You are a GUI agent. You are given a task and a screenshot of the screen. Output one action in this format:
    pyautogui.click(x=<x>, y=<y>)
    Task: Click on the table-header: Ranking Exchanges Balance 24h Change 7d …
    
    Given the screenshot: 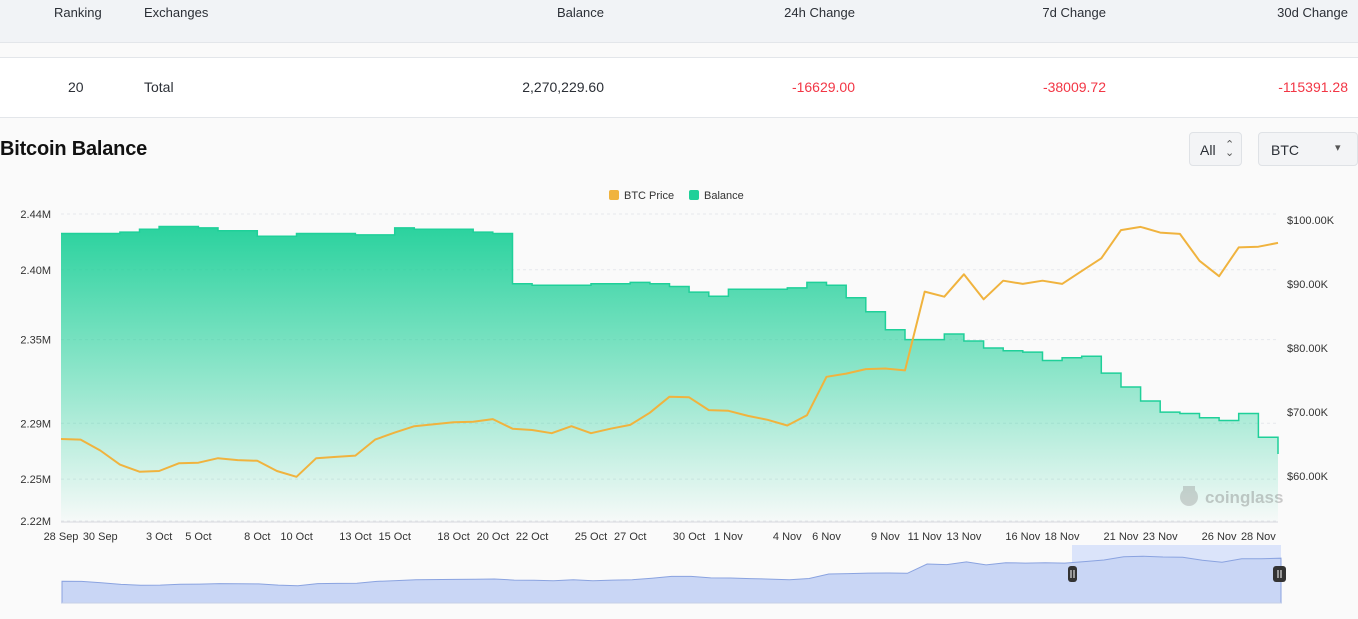 What is the action you would take?
    pyautogui.click(x=679, y=21)
    